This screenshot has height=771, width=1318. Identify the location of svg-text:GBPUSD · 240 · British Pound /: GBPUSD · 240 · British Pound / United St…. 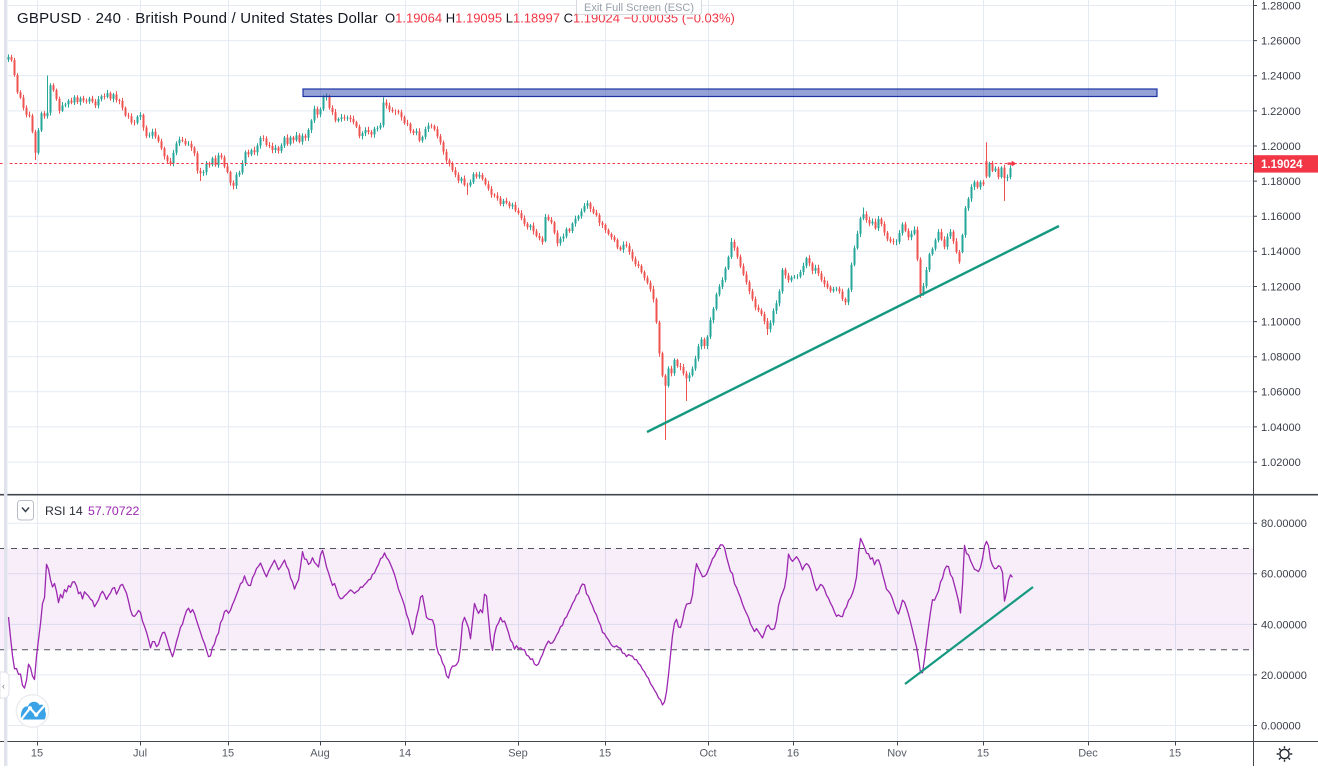
(197, 18).